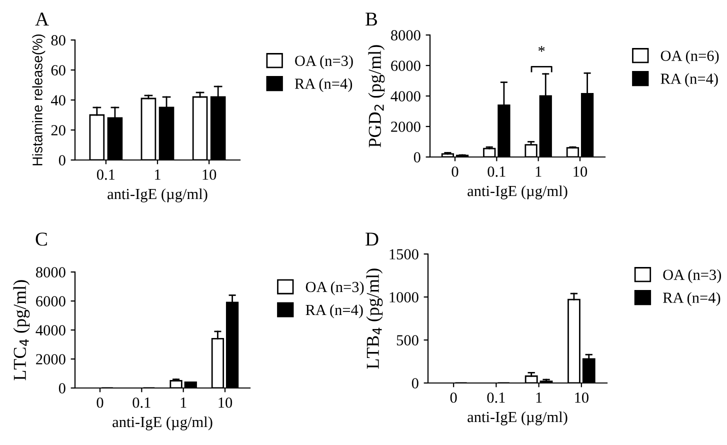  What do you see at coordinates (407, 340) in the screenshot?
I see `y-tick-label: 500` at bounding box center [407, 340].